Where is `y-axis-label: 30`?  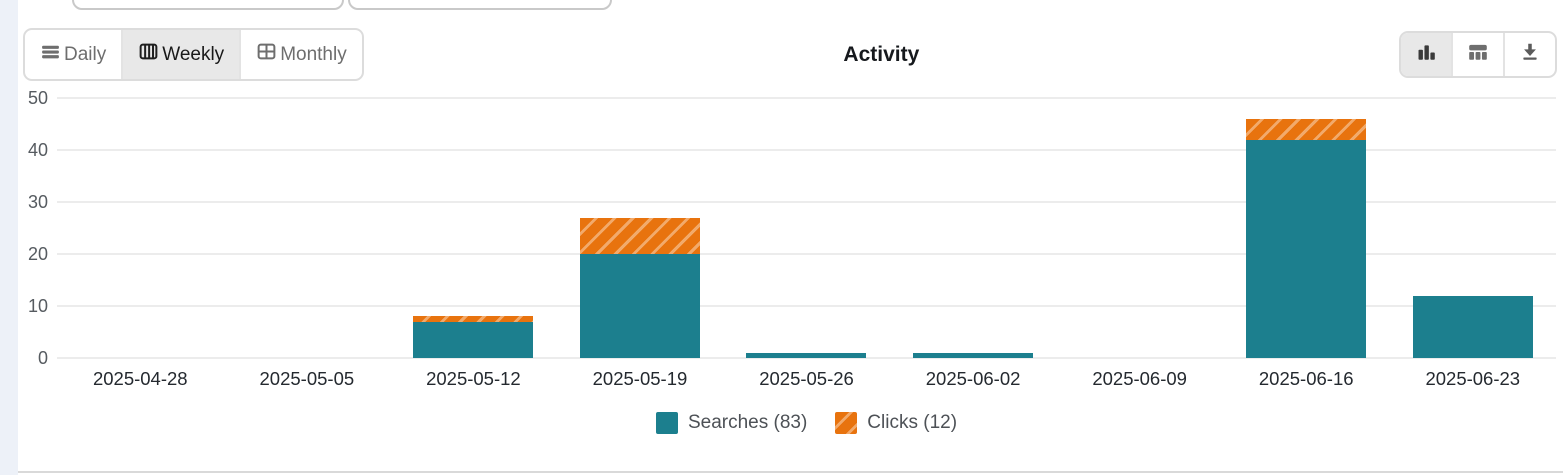
y-axis-label: 30 is located at coordinates (37, 202).